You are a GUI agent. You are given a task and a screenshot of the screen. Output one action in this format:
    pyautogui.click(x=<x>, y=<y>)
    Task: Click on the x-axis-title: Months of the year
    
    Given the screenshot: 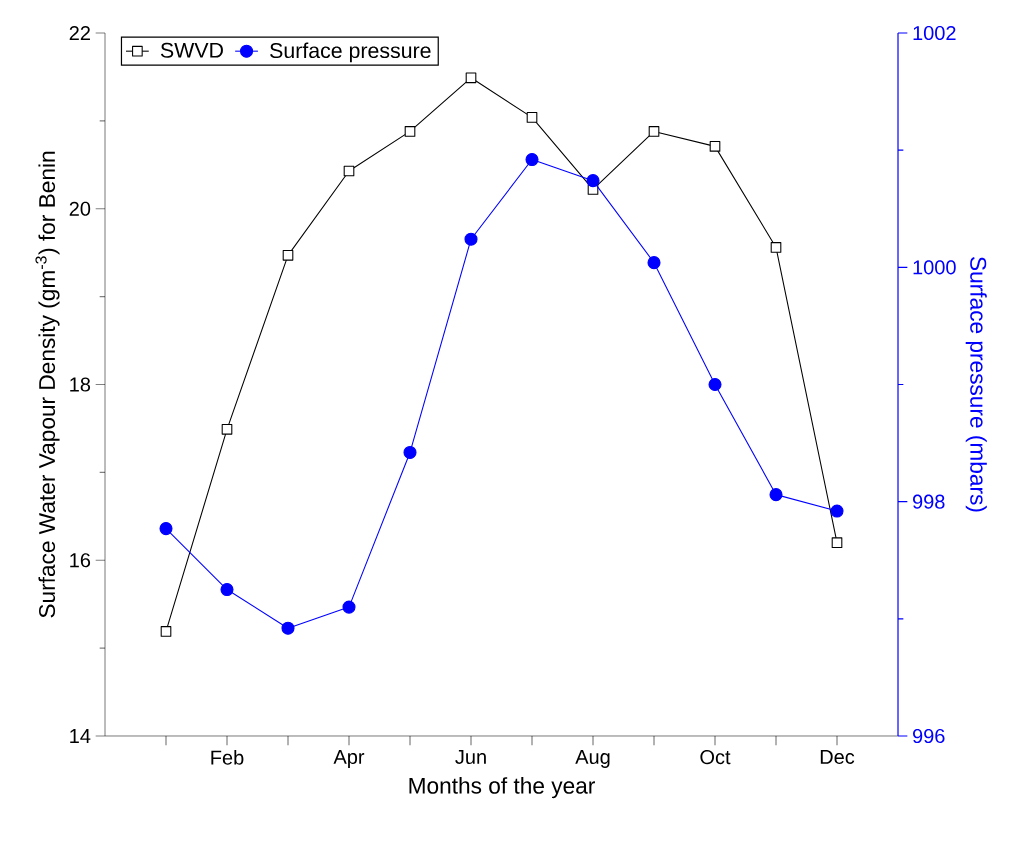 What is the action you would take?
    pyautogui.click(x=502, y=788)
    